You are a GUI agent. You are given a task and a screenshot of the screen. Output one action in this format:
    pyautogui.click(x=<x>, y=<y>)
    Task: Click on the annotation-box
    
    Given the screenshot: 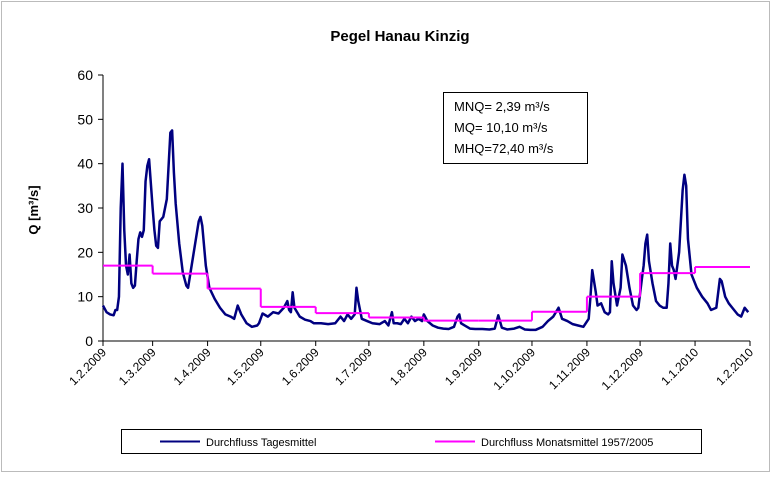 What is the action you would take?
    pyautogui.click(x=515, y=128)
    